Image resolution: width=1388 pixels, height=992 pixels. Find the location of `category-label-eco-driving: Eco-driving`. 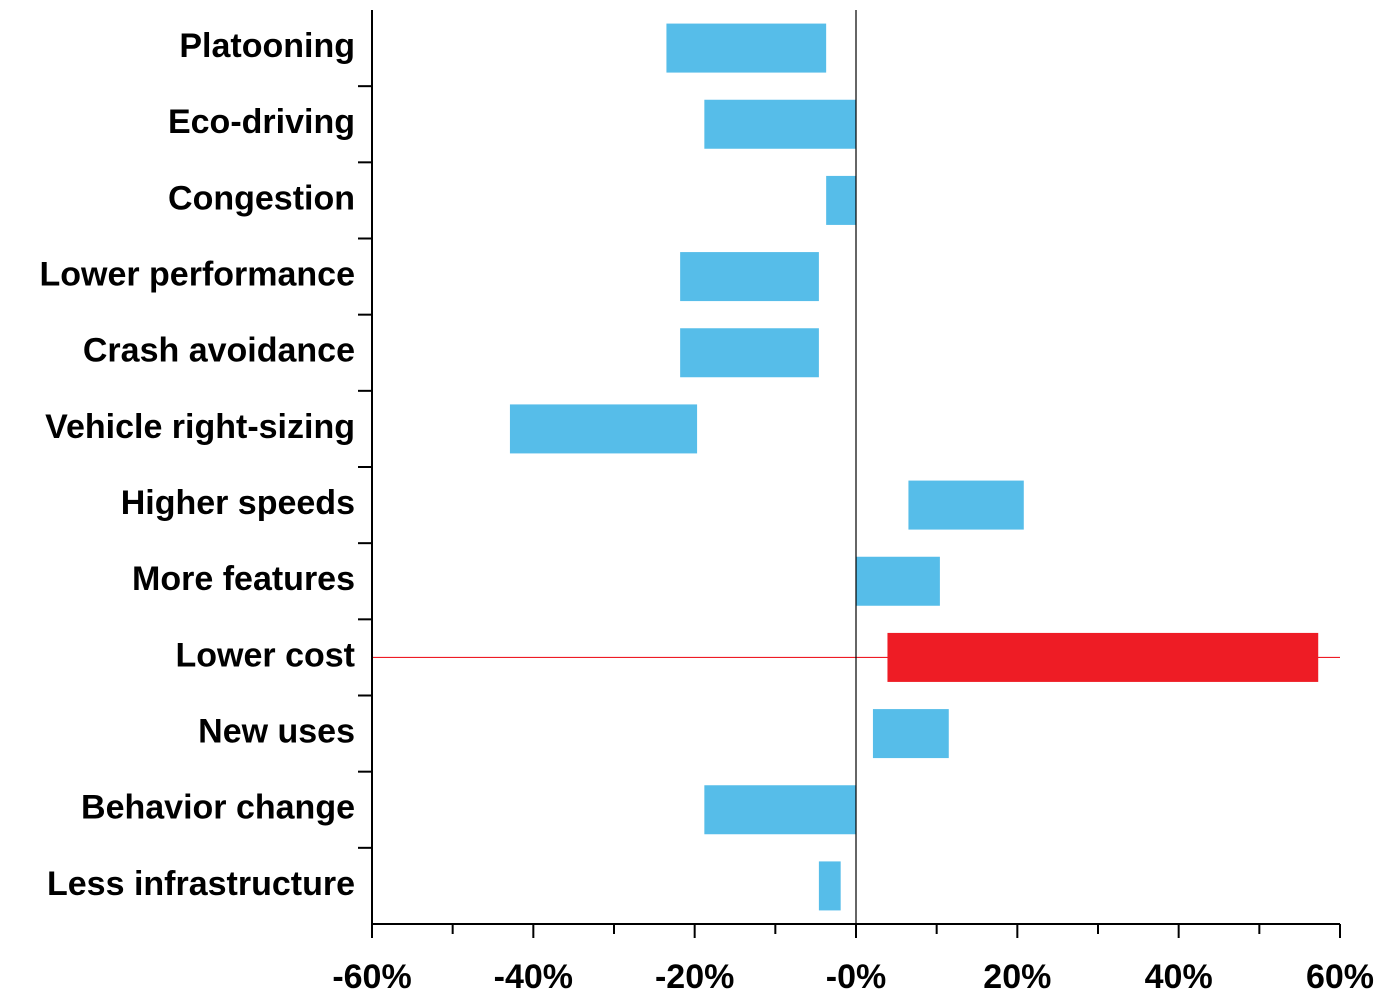

category-label-eco-driving: Eco-driving is located at coordinates (261, 122).